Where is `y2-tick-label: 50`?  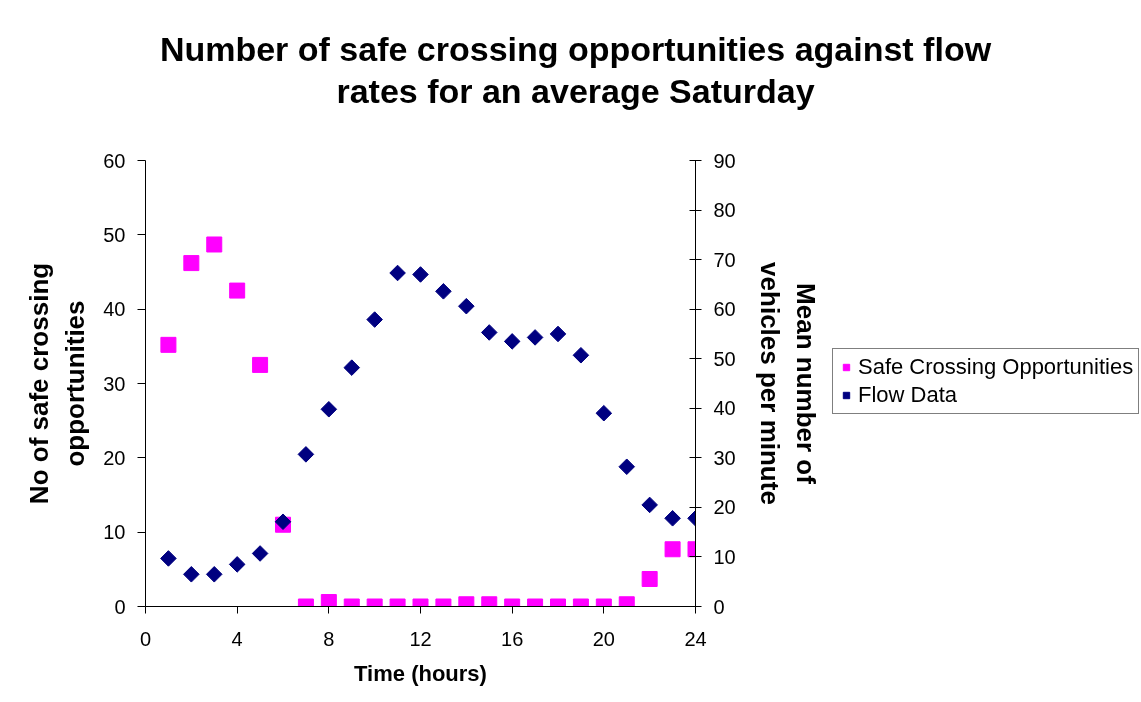 y2-tick-label: 50 is located at coordinates (724, 358).